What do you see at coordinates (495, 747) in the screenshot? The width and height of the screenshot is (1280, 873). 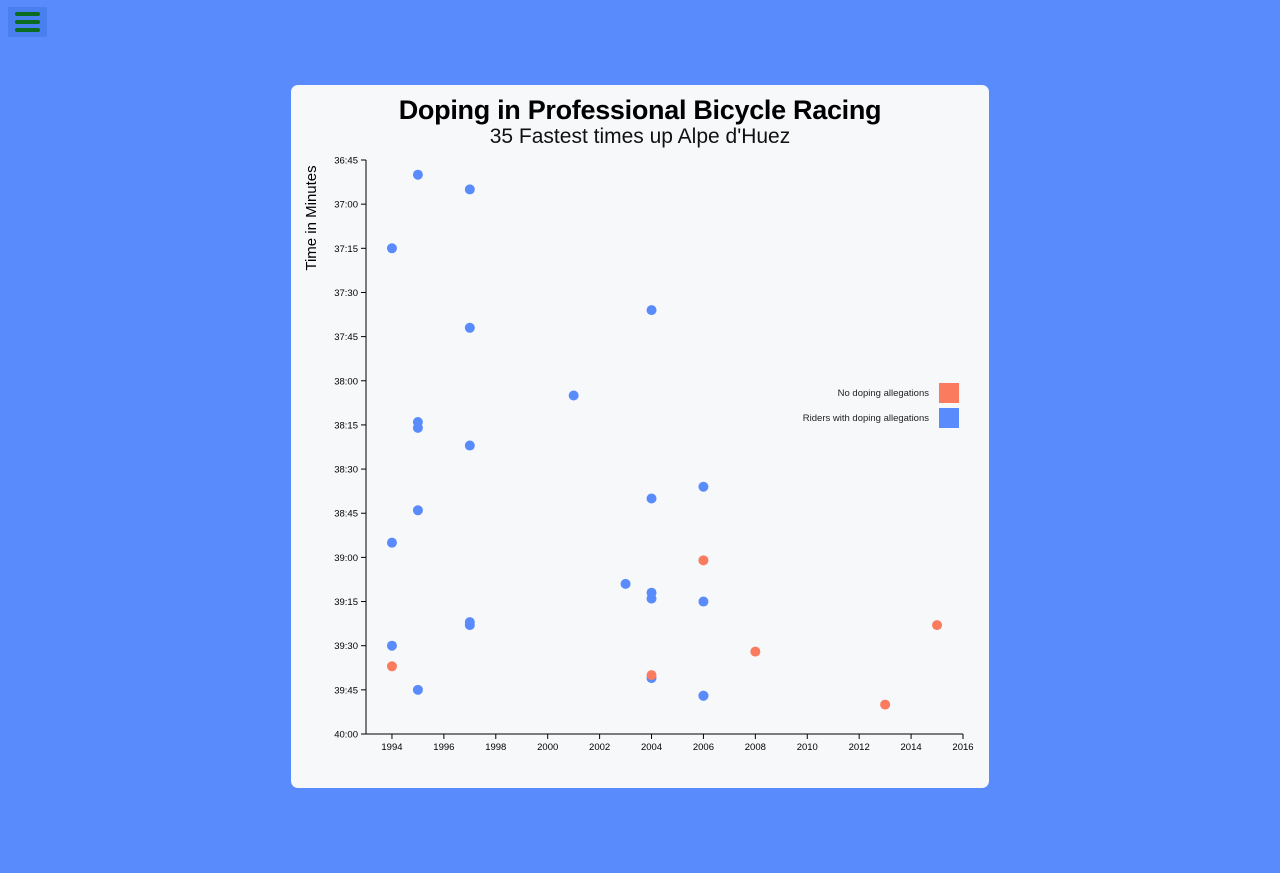 I see `x-tick-label: 1998` at bounding box center [495, 747].